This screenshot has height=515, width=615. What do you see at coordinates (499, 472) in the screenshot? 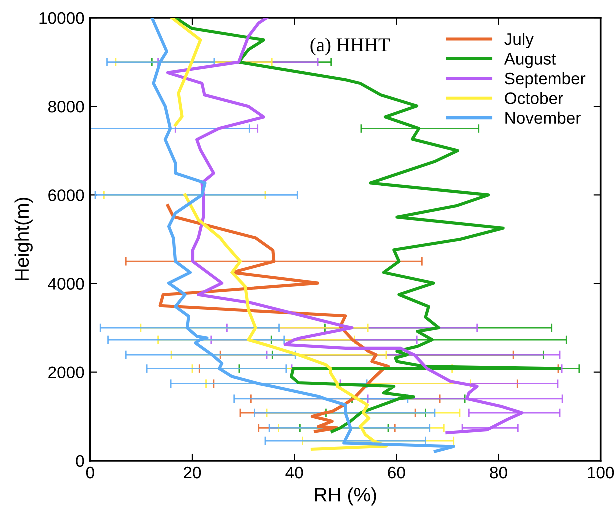
I see `x-tick-label: 80` at bounding box center [499, 472].